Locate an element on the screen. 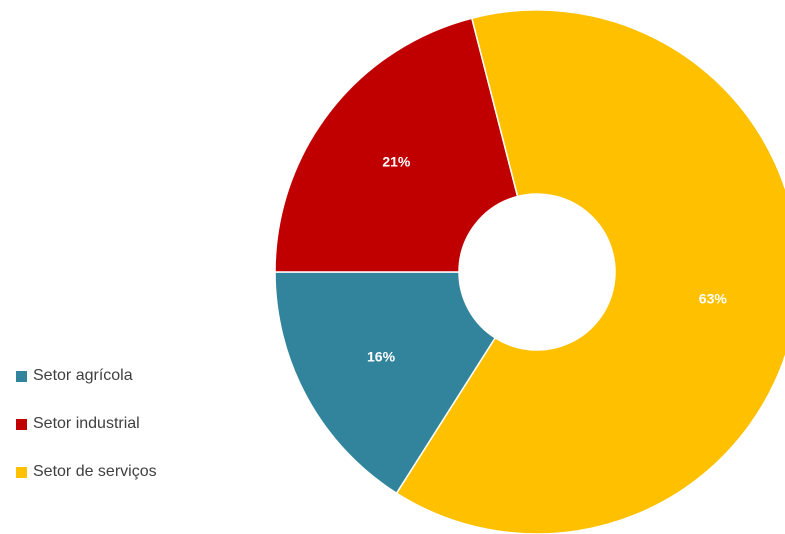  slice-label-setor-de-servicos: 63% is located at coordinates (713, 299).